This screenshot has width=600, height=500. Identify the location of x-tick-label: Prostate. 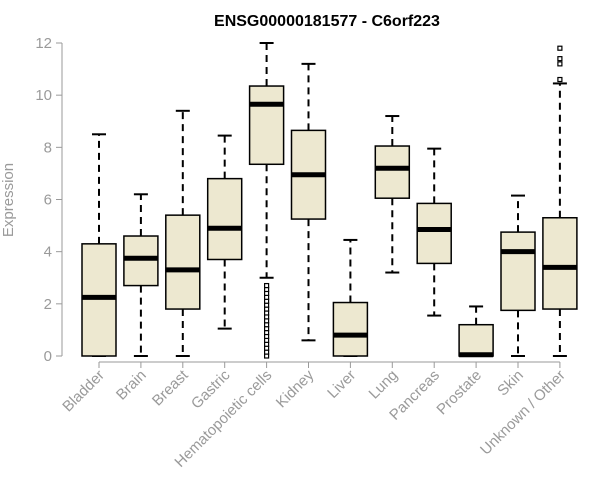
(459, 393).